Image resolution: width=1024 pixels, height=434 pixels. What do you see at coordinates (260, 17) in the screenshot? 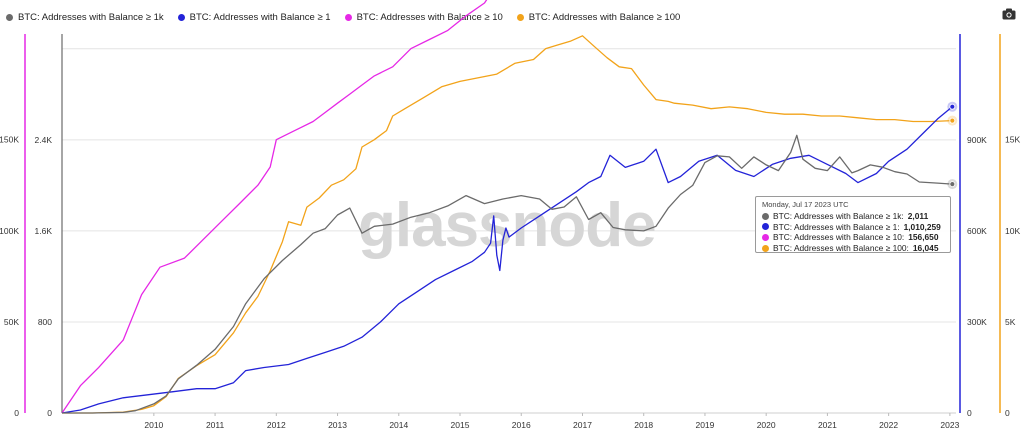
I see `legend-label: BTC: Addresses with Balance ≥ 1` at bounding box center [260, 17].